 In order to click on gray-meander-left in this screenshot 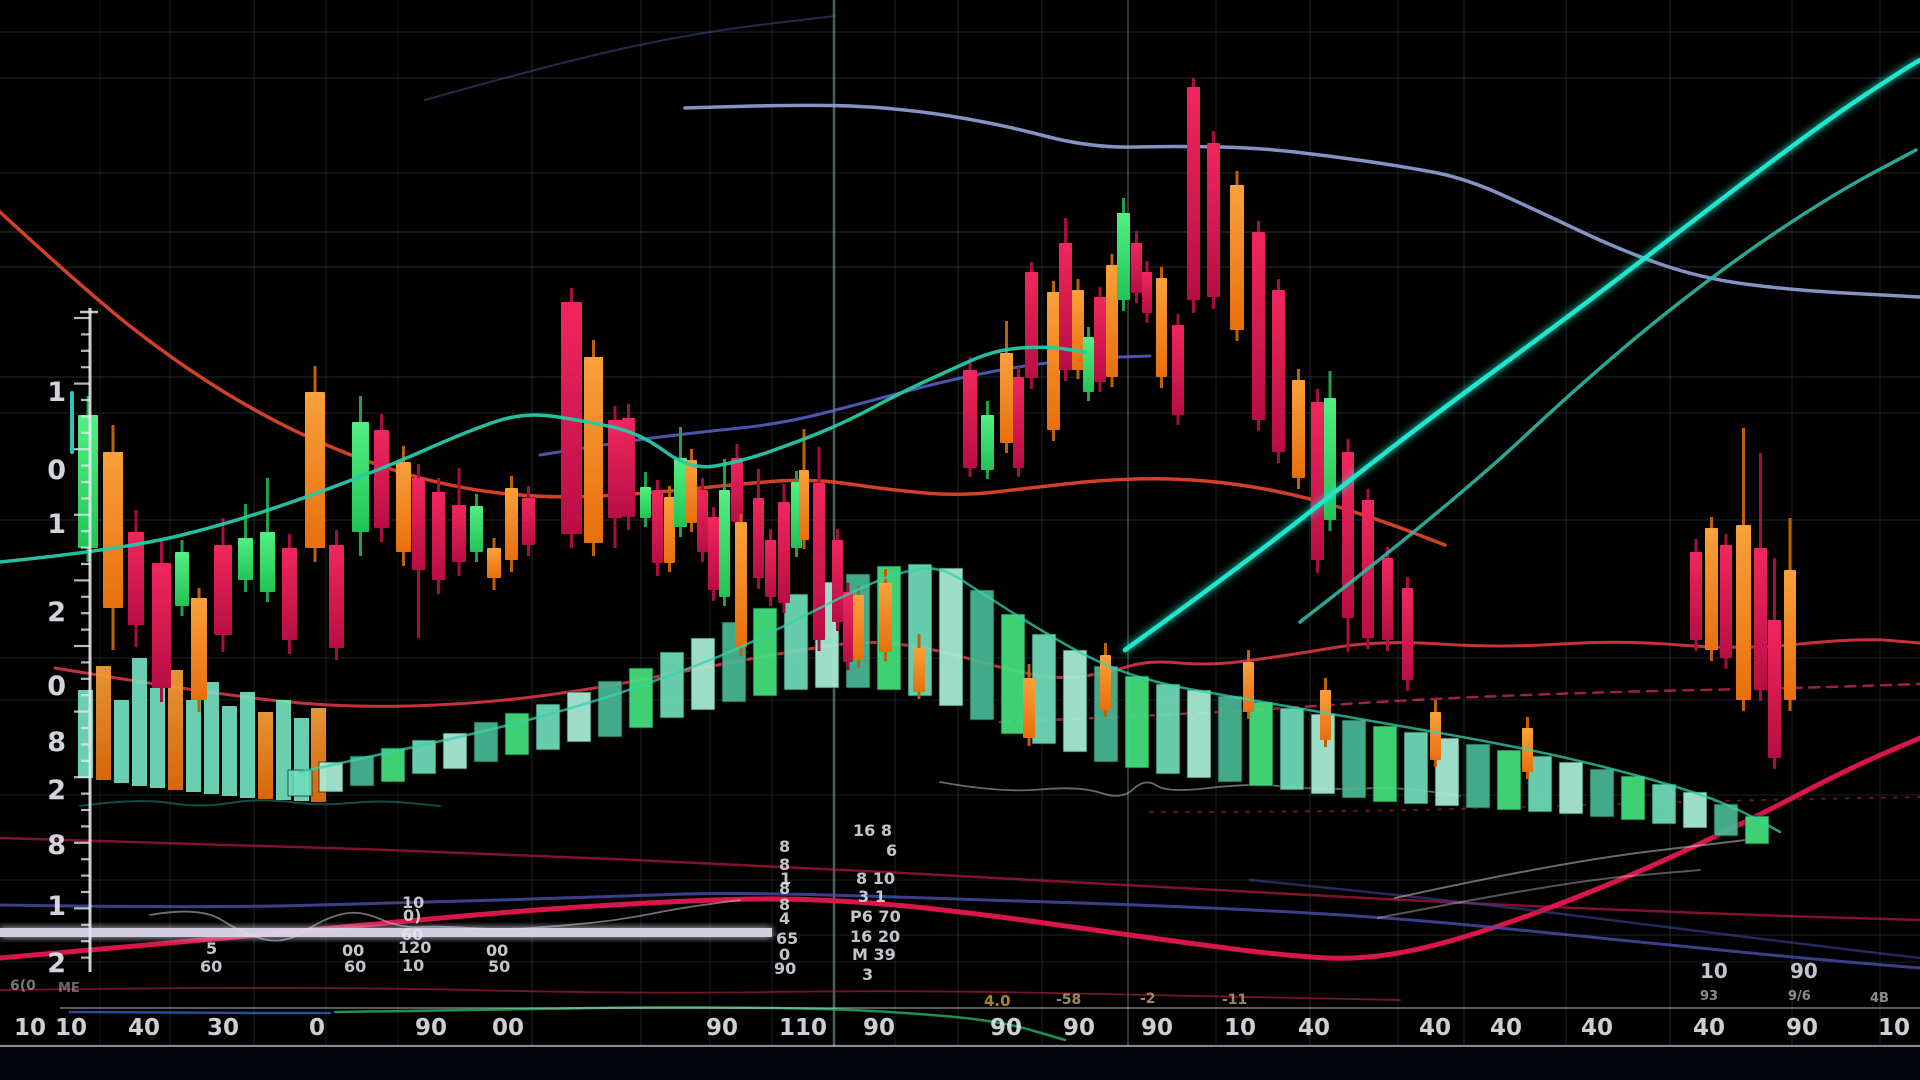, I will do `click(445, 920)`.